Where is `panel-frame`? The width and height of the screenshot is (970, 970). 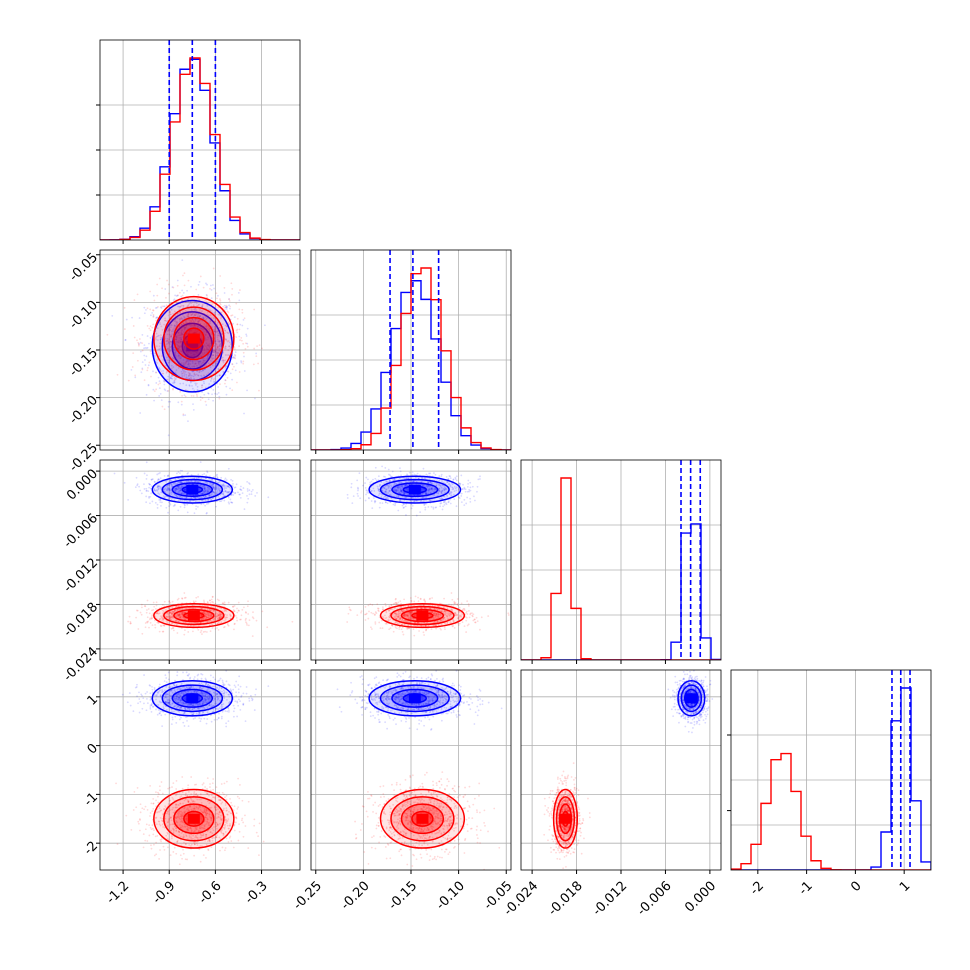 panel-frame is located at coordinates (200, 140).